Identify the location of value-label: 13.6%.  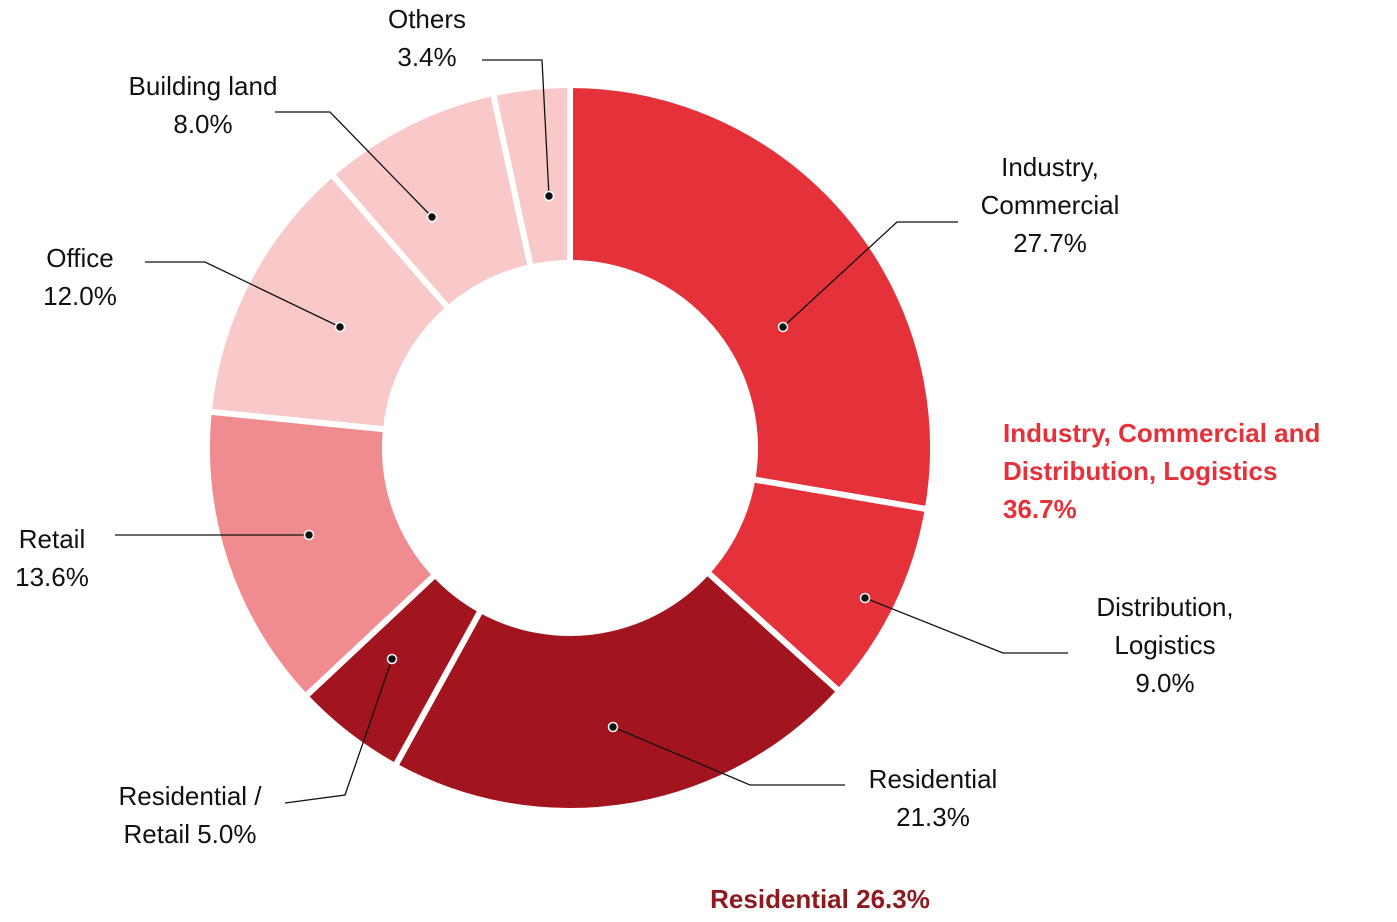
(52, 577).